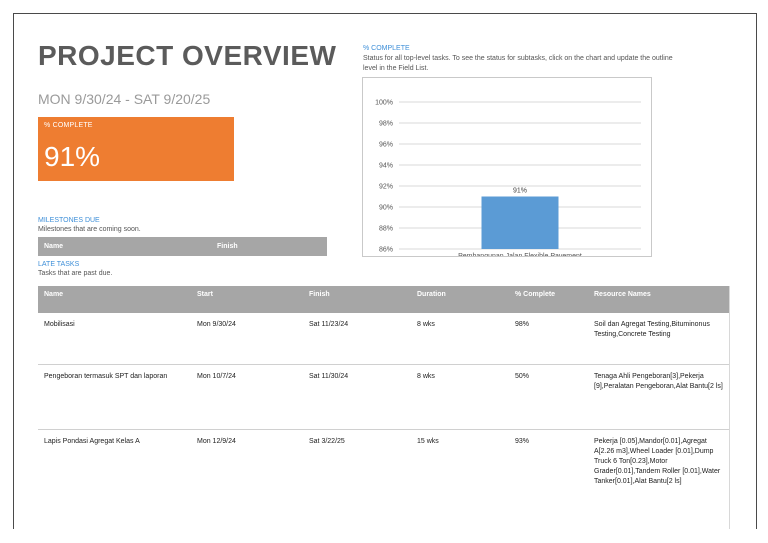 This screenshot has width=768, height=543. What do you see at coordinates (520, 254) in the screenshot?
I see `x-category-label: Pembangunan Jalan Flexible Pavement` at bounding box center [520, 254].